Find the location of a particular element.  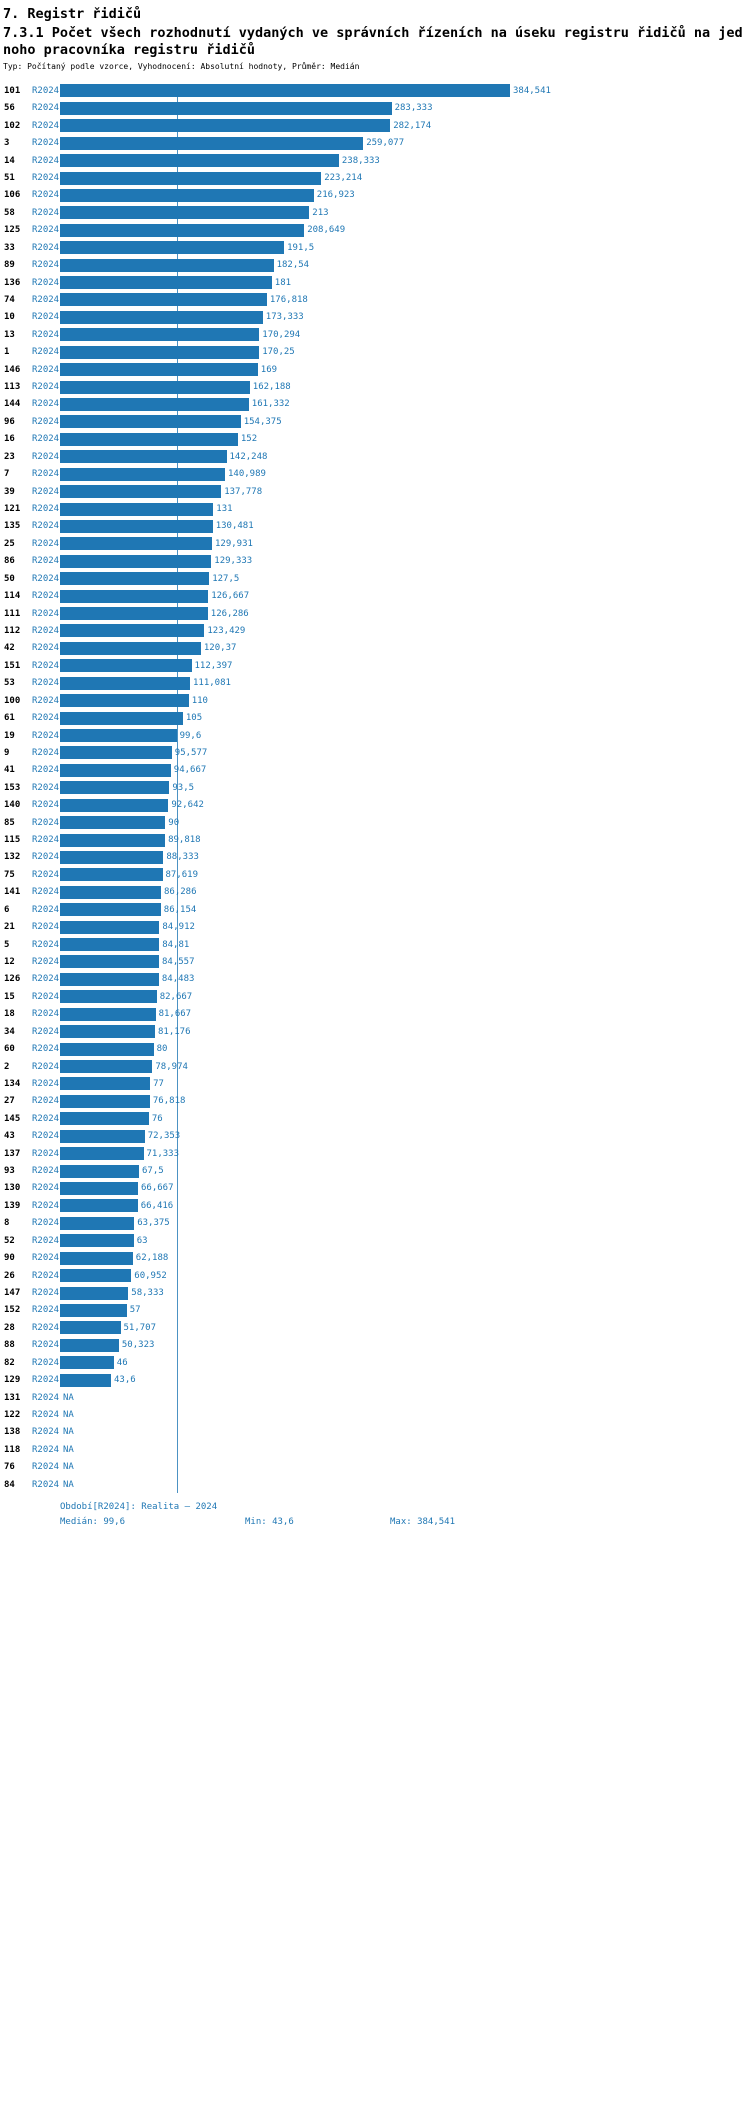

row-id: 33 is located at coordinates (9, 247).